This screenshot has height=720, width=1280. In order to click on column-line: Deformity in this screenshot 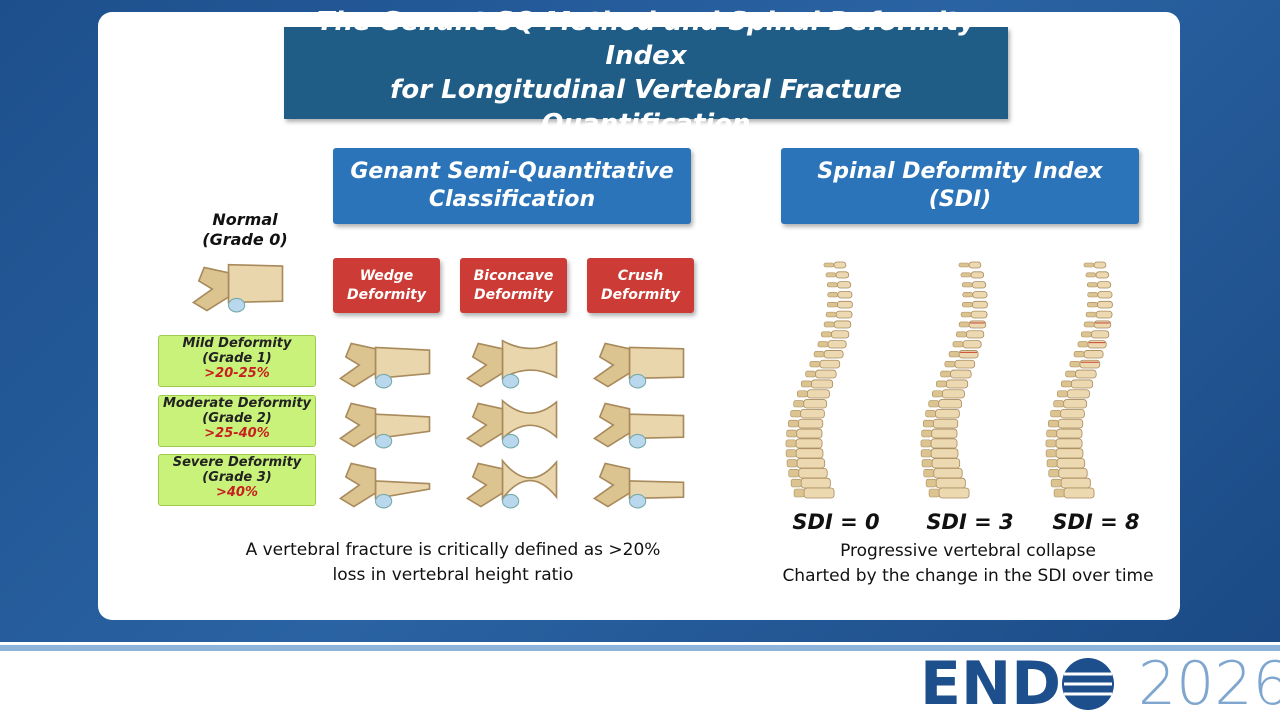, I will do `click(640, 294)`.